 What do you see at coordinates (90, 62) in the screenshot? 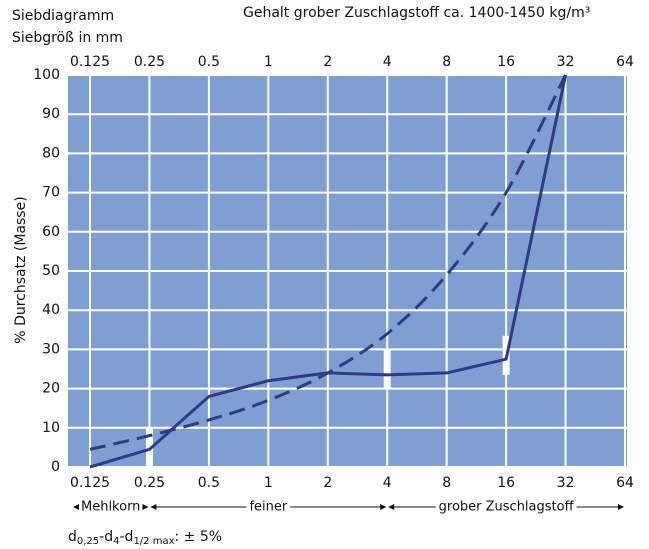
I see `x-tick-label-top: 0.125` at bounding box center [90, 62].